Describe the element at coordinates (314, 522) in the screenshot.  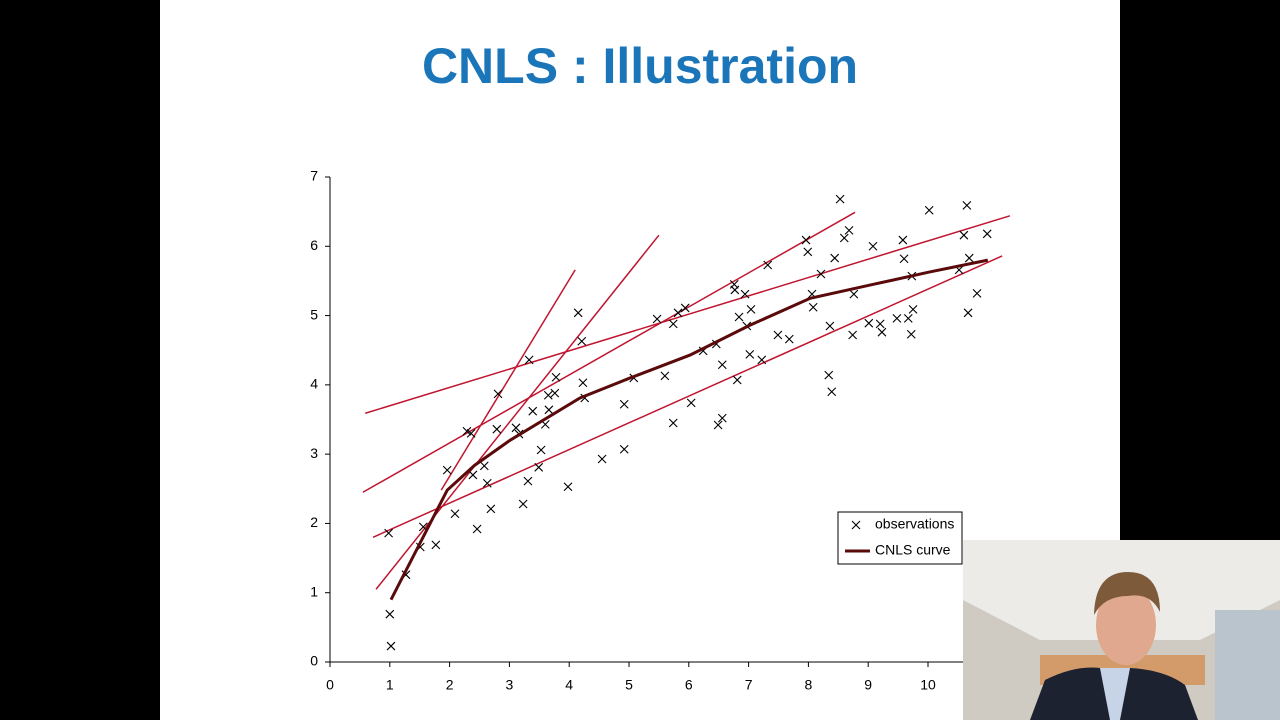
I see `y-tick-label: 2` at that location.